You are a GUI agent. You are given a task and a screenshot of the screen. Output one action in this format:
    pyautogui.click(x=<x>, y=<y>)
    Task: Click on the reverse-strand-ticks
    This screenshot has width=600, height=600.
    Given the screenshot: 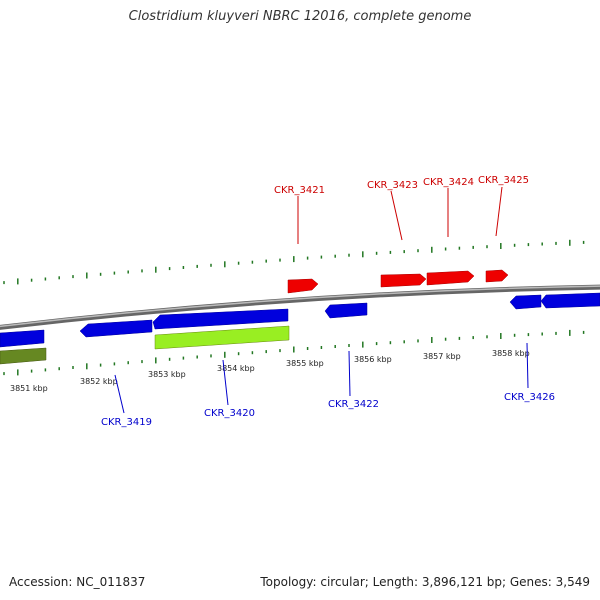 What is the action you would take?
    pyautogui.click(x=294, y=352)
    